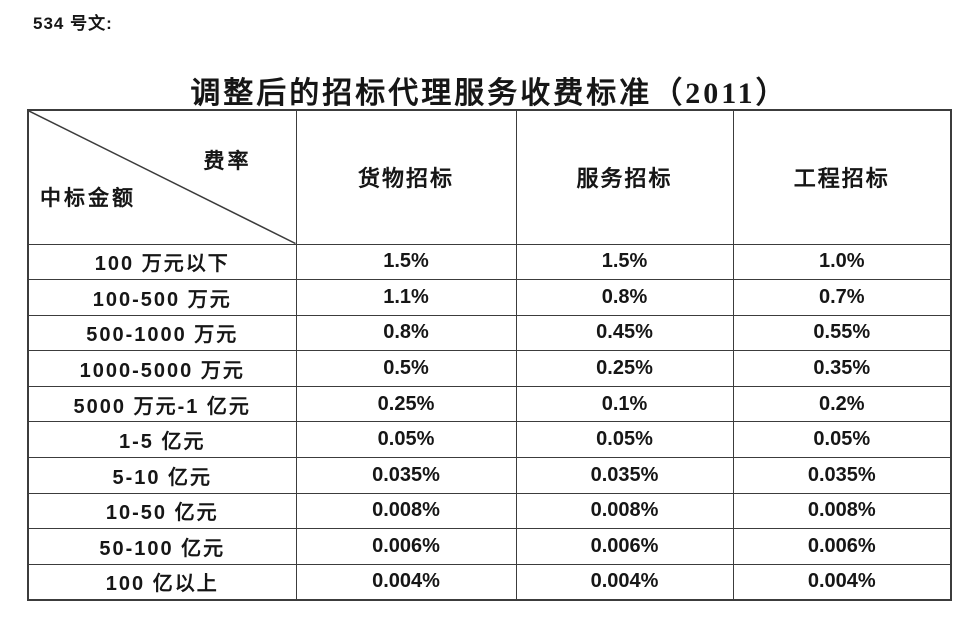  I want to click on column-header: 货物招标, so click(406, 177).